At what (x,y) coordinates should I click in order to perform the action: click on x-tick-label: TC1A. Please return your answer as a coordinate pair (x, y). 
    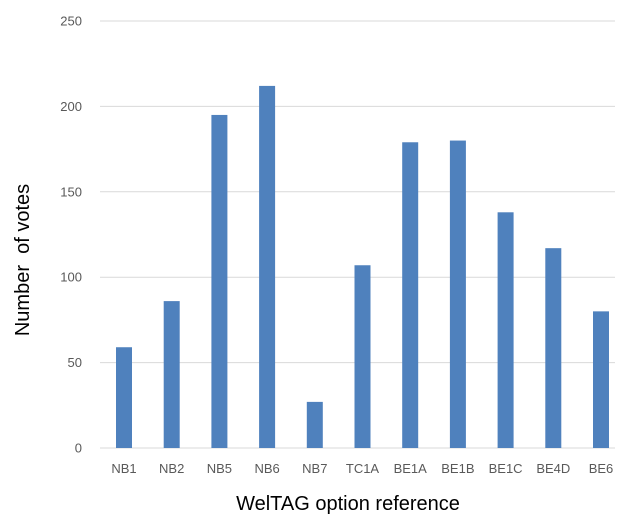
    Looking at the image, I should click on (363, 468).